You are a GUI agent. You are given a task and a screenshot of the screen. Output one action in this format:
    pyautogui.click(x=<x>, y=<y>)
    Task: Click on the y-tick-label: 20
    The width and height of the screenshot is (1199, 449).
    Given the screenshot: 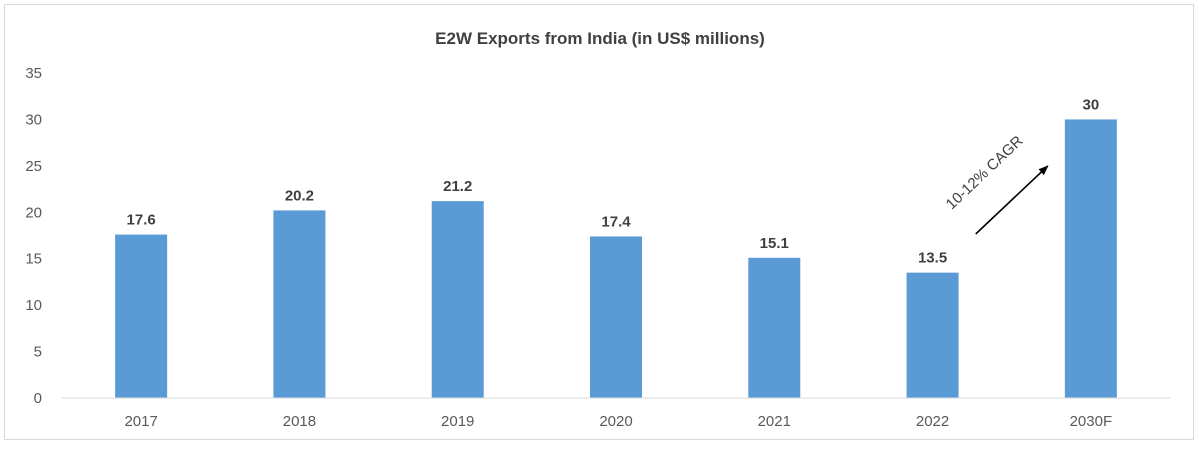 What is the action you would take?
    pyautogui.click(x=33, y=212)
    